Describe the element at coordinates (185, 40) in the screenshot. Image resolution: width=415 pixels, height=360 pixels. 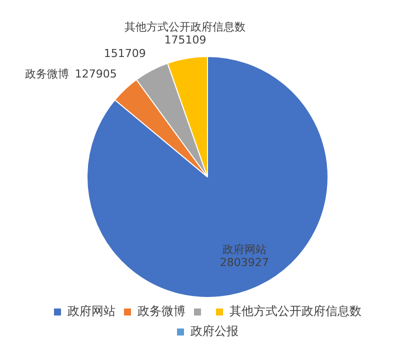
I see `data-label: 175109` at that location.